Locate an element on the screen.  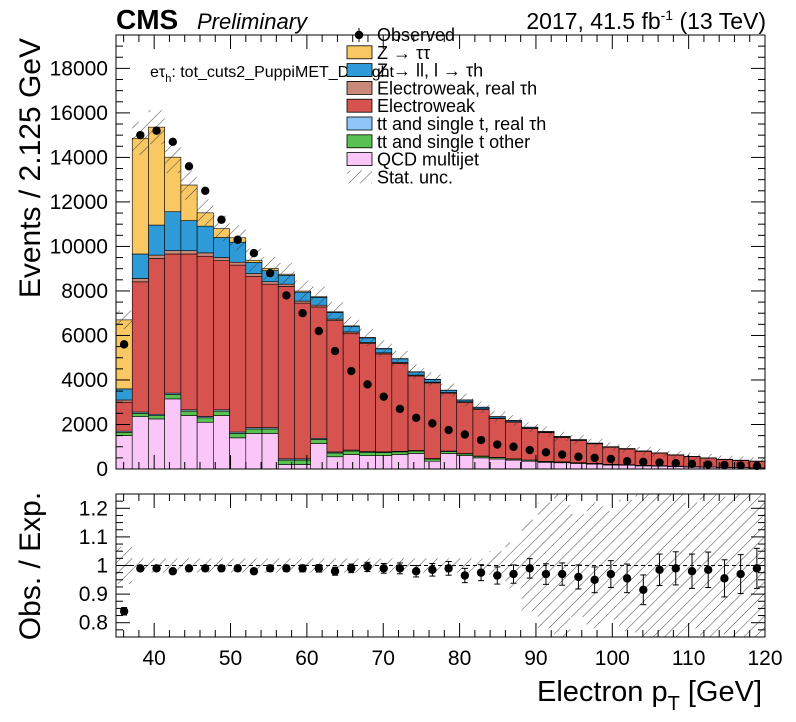
legend-entry: Observed is located at coordinates (404, 35).